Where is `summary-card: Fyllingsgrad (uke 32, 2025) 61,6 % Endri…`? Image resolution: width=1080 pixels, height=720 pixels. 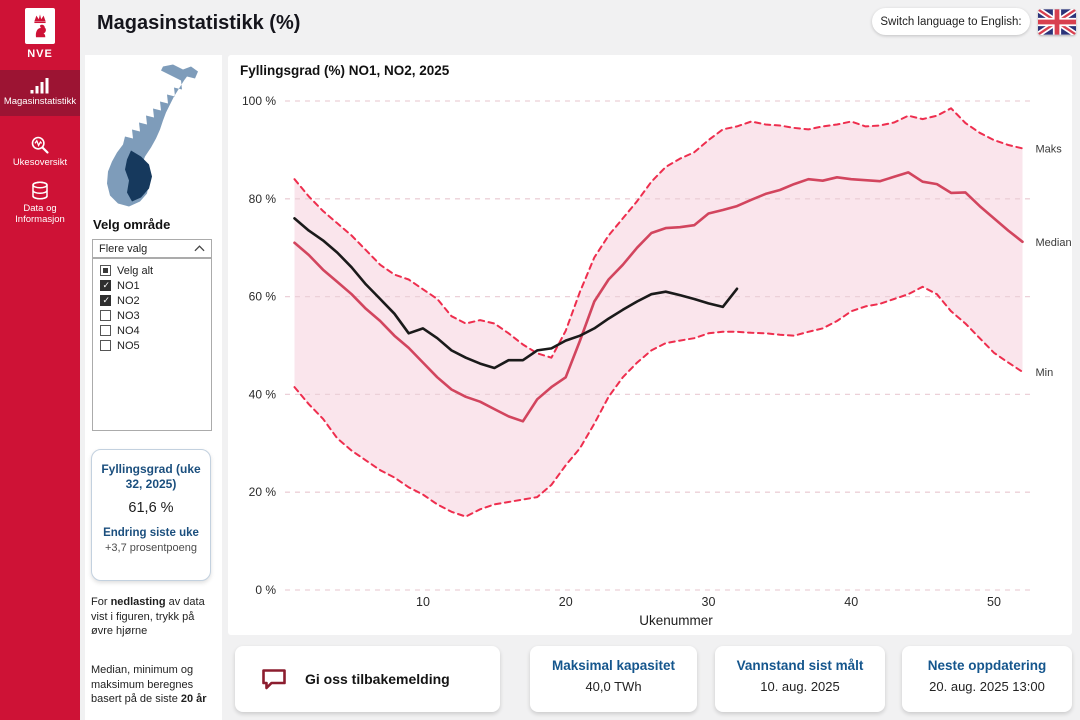 summary-card: Fyllingsgrad (uke 32, 2025) 61,6 % Endri… is located at coordinates (151, 515).